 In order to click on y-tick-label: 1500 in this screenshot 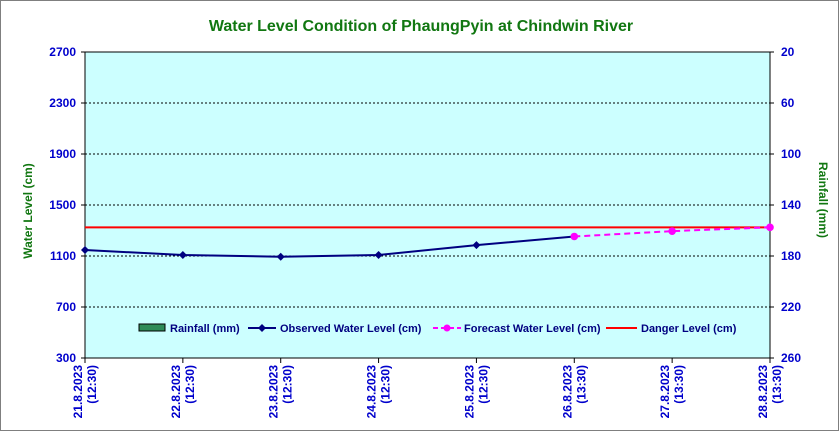, I will do `click(62, 205)`.